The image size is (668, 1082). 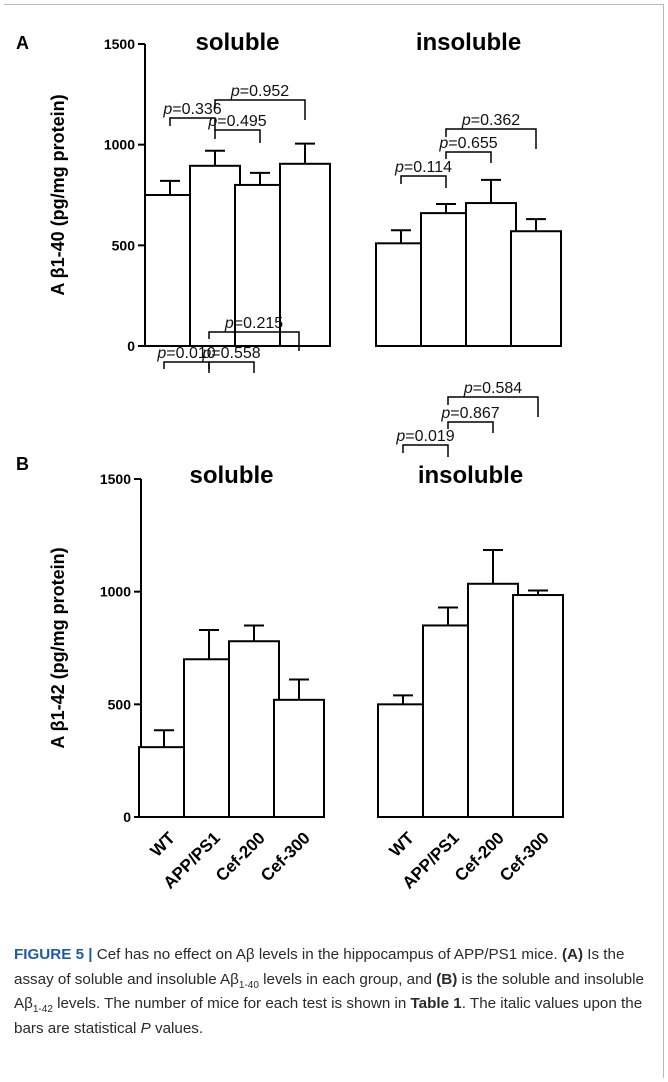 What do you see at coordinates (423, 167) in the screenshot?
I see `p-value-label: p=0.114` at bounding box center [423, 167].